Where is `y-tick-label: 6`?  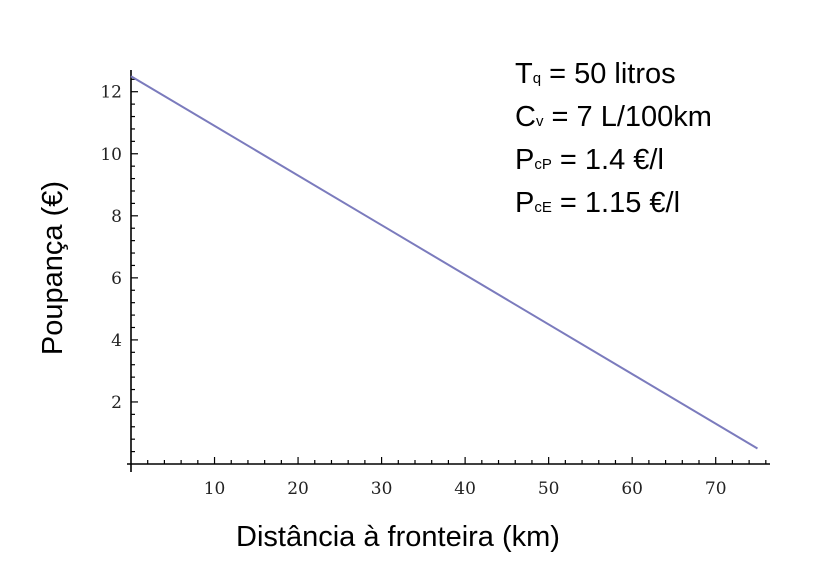 y-tick-label: 6 is located at coordinates (116, 279).